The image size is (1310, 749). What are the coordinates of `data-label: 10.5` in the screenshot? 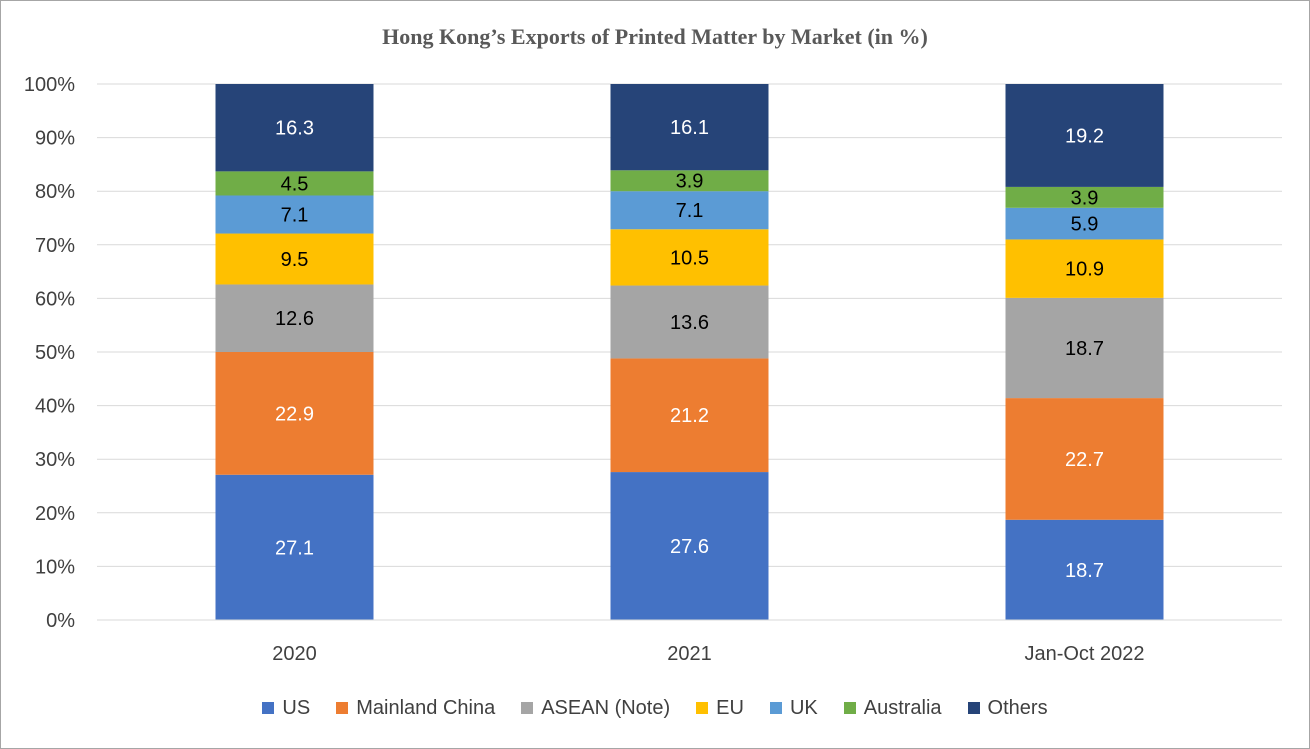 It's located at (689, 258).